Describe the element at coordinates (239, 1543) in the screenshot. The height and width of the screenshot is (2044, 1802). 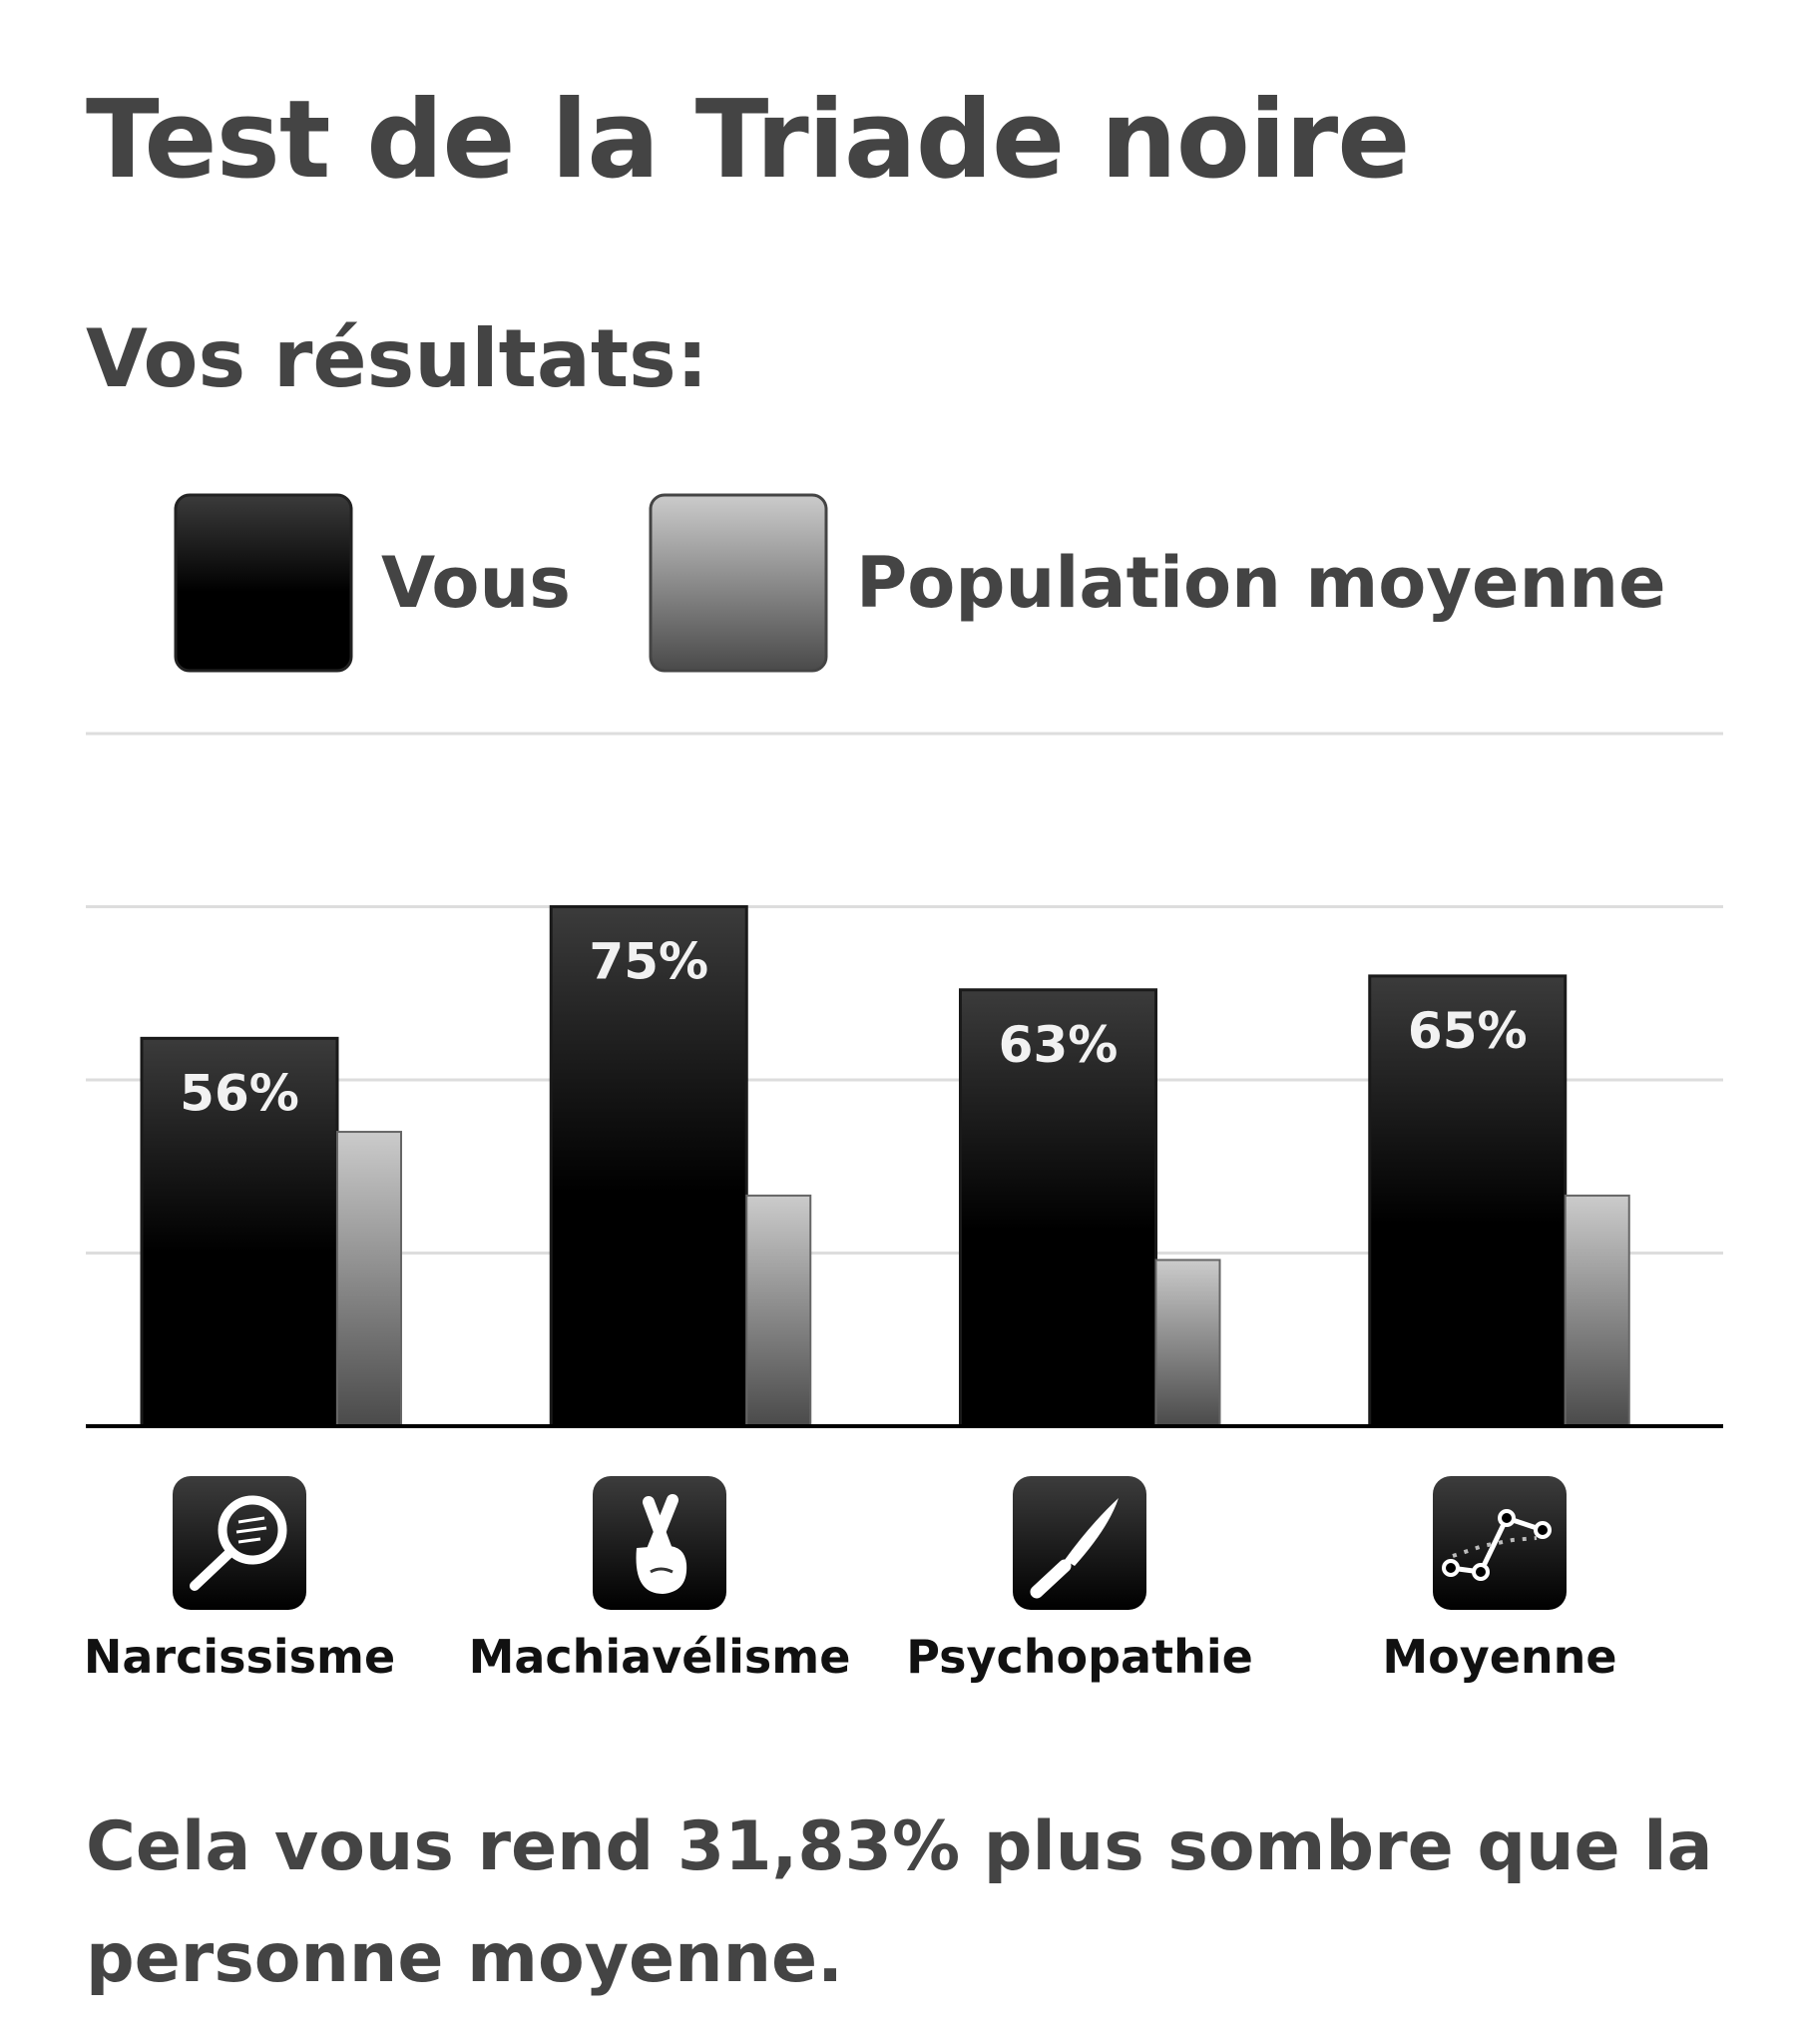
I see `hand-mirror-icon` at that location.